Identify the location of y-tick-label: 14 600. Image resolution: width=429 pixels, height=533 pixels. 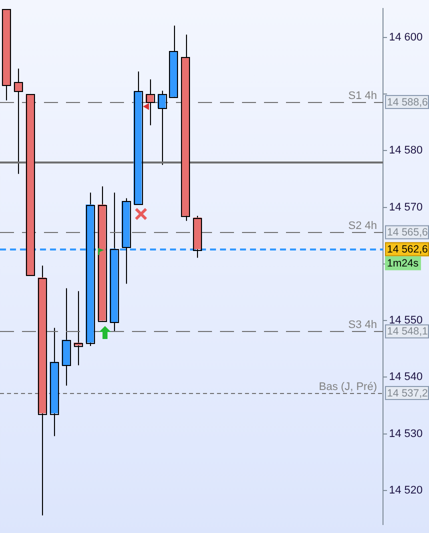
(406, 38).